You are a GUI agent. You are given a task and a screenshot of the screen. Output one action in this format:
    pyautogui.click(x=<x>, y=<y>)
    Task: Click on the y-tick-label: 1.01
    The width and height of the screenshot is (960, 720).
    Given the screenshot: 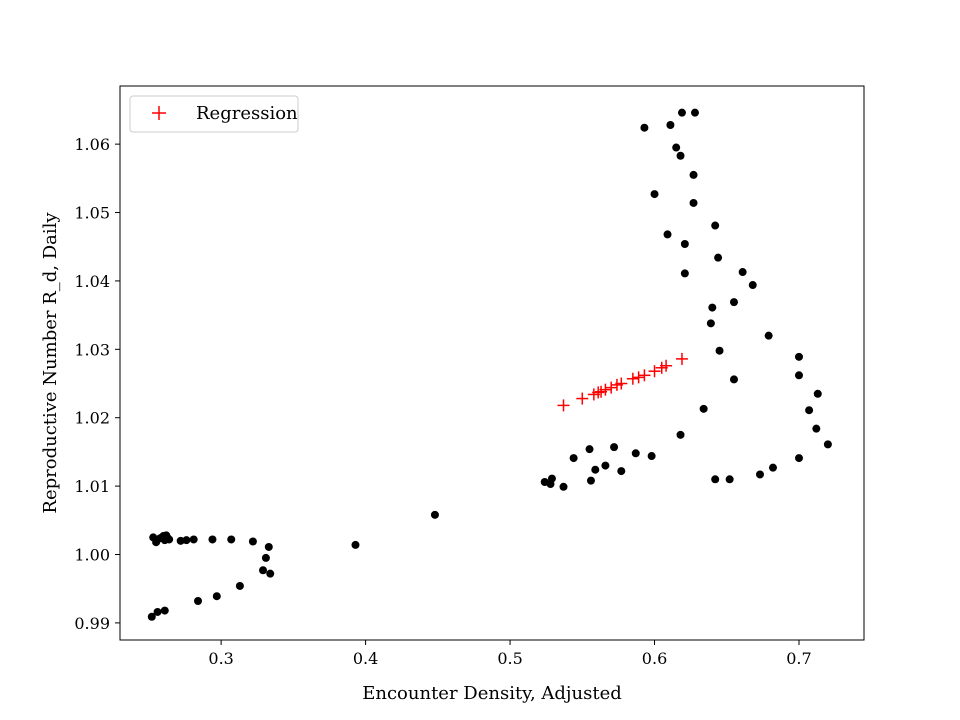 What is the action you would take?
    pyautogui.click(x=92, y=486)
    